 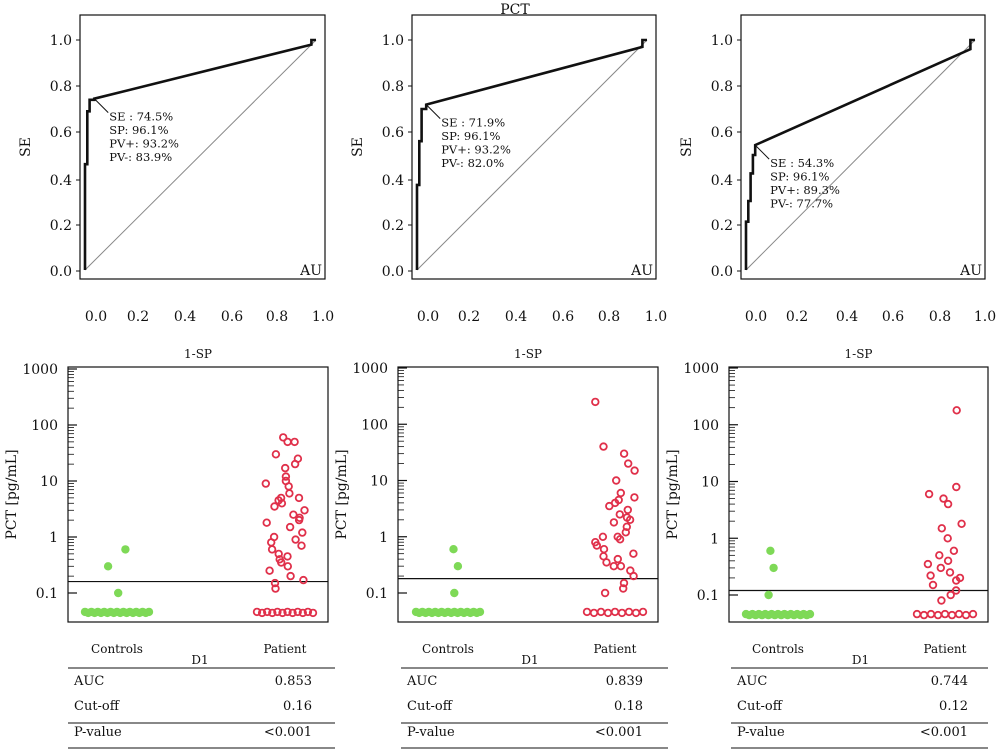 I want to click on dot-category-label: Patient, so click(x=944, y=649).